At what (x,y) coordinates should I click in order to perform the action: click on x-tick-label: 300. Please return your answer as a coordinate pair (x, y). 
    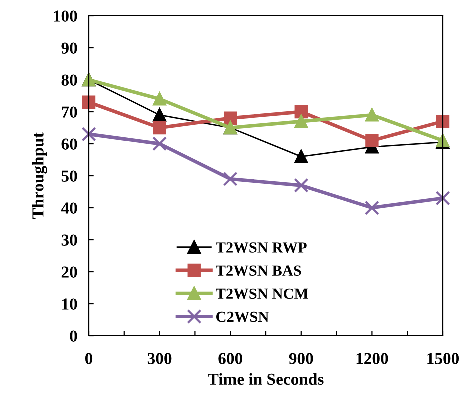
    Looking at the image, I should click on (160, 358).